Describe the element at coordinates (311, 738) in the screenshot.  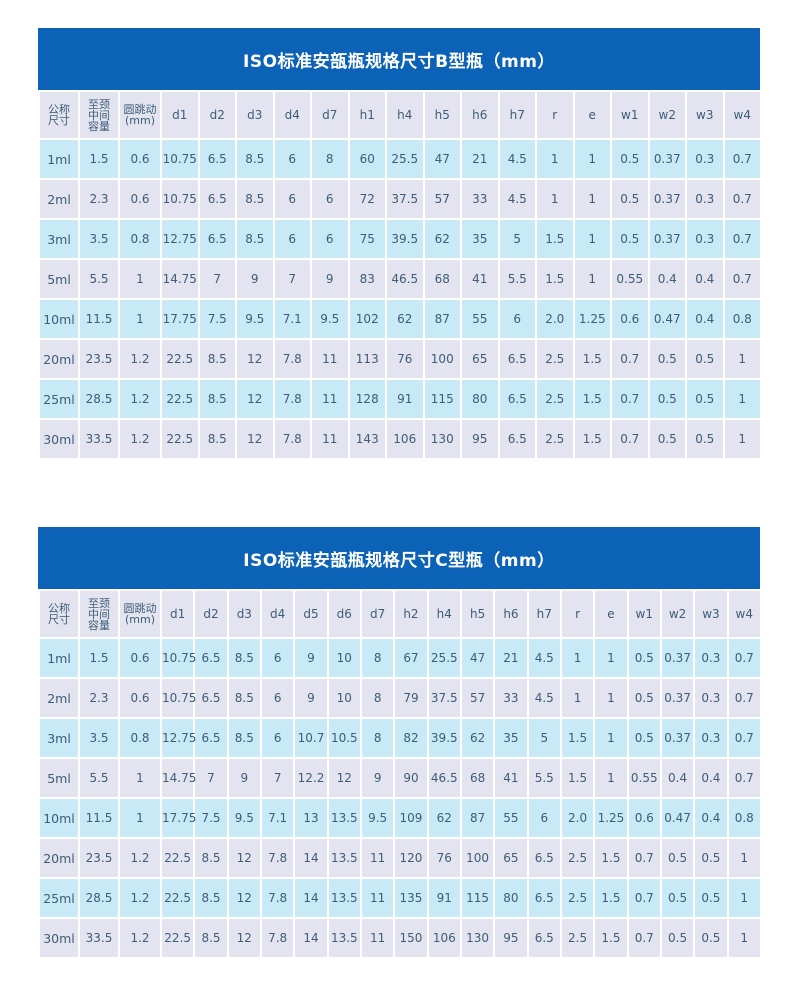
I see `table-cell: 10.7` at that location.